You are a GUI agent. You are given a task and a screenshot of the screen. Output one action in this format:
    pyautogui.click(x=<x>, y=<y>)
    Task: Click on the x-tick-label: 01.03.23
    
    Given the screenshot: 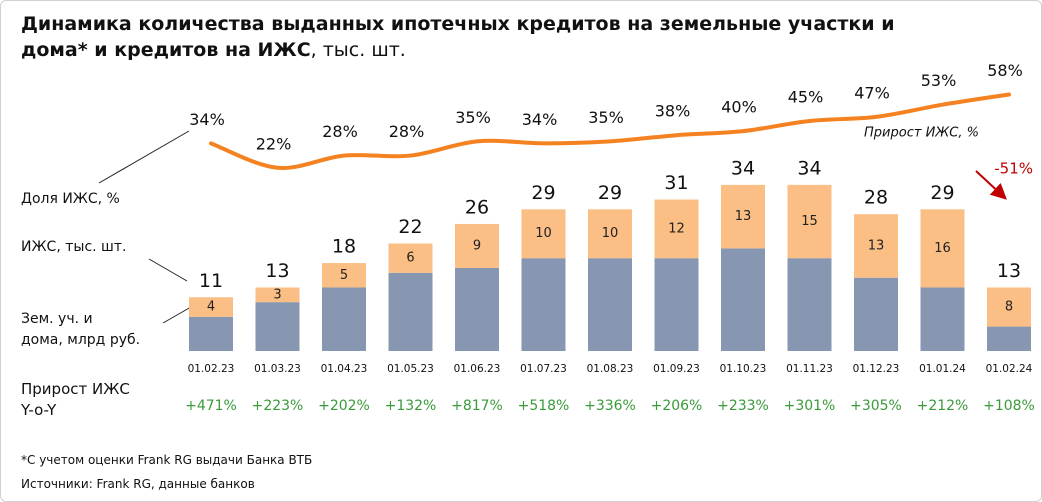 What is the action you would take?
    pyautogui.click(x=277, y=369)
    